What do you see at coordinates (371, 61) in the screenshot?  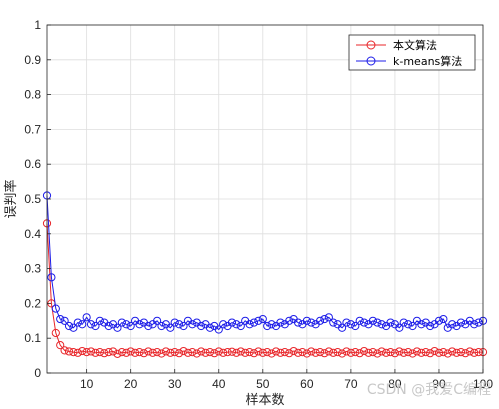 I see `legend-marker-kmeans` at bounding box center [371, 61].